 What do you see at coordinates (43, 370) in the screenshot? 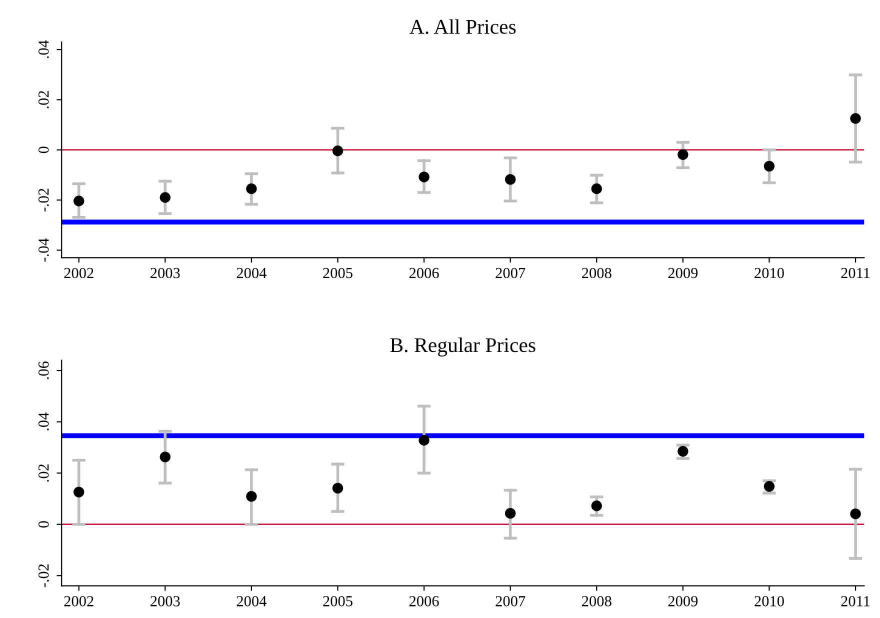
I see `y-tick-label: .06` at bounding box center [43, 370].